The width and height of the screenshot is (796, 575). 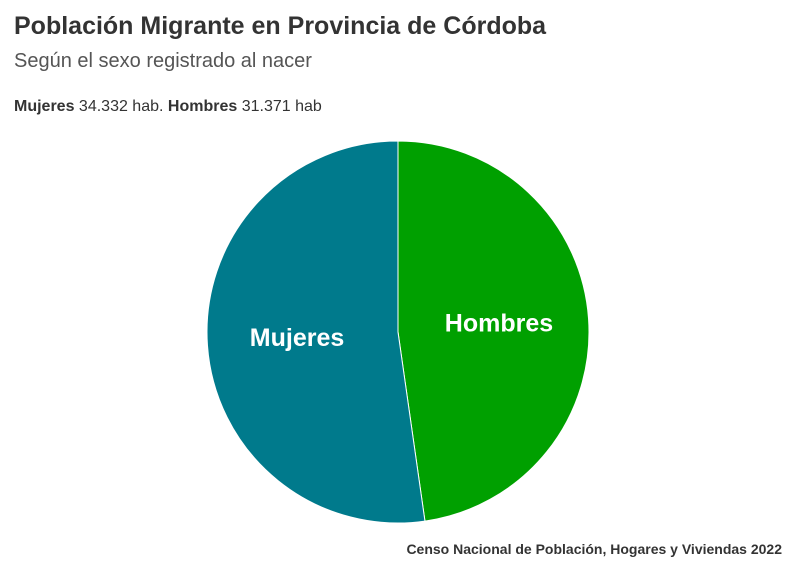 What do you see at coordinates (281, 106) in the screenshot?
I see `summary-value-hombres: 31.371 hab` at bounding box center [281, 106].